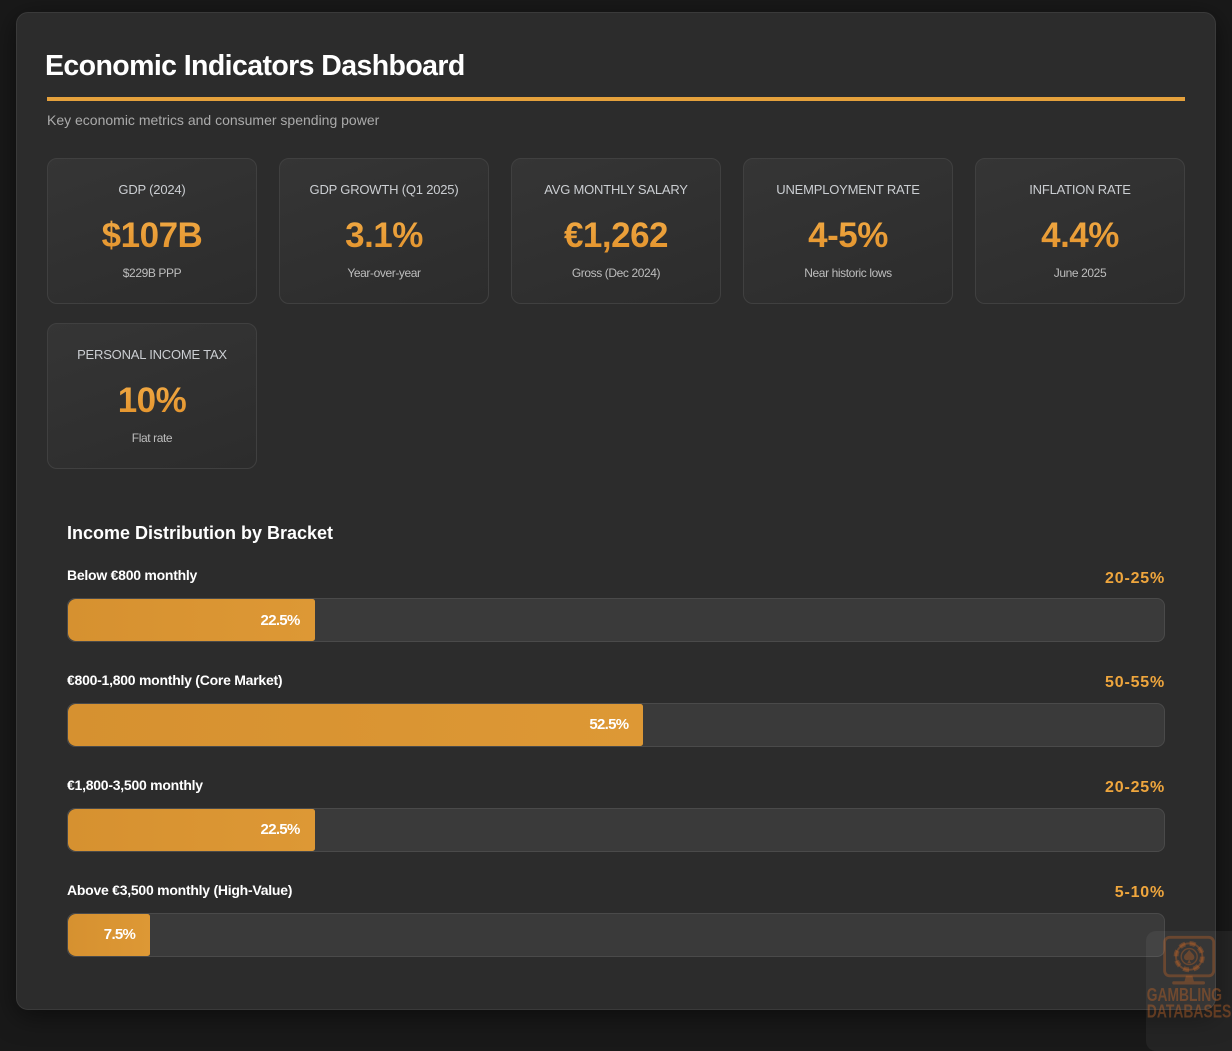 The height and width of the screenshot is (1051, 1232). I want to click on svg-text: GAMBLING, so click(1184, 994).